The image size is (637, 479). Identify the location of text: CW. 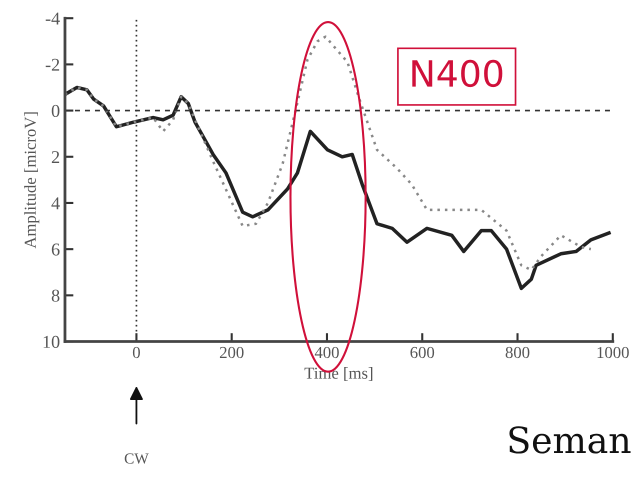
(136, 458).